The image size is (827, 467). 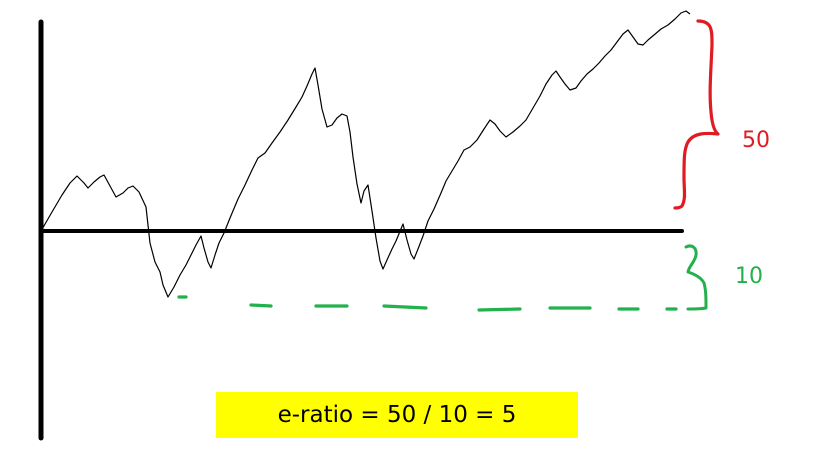 I want to click on drawdown-label: 10, so click(x=749, y=276).